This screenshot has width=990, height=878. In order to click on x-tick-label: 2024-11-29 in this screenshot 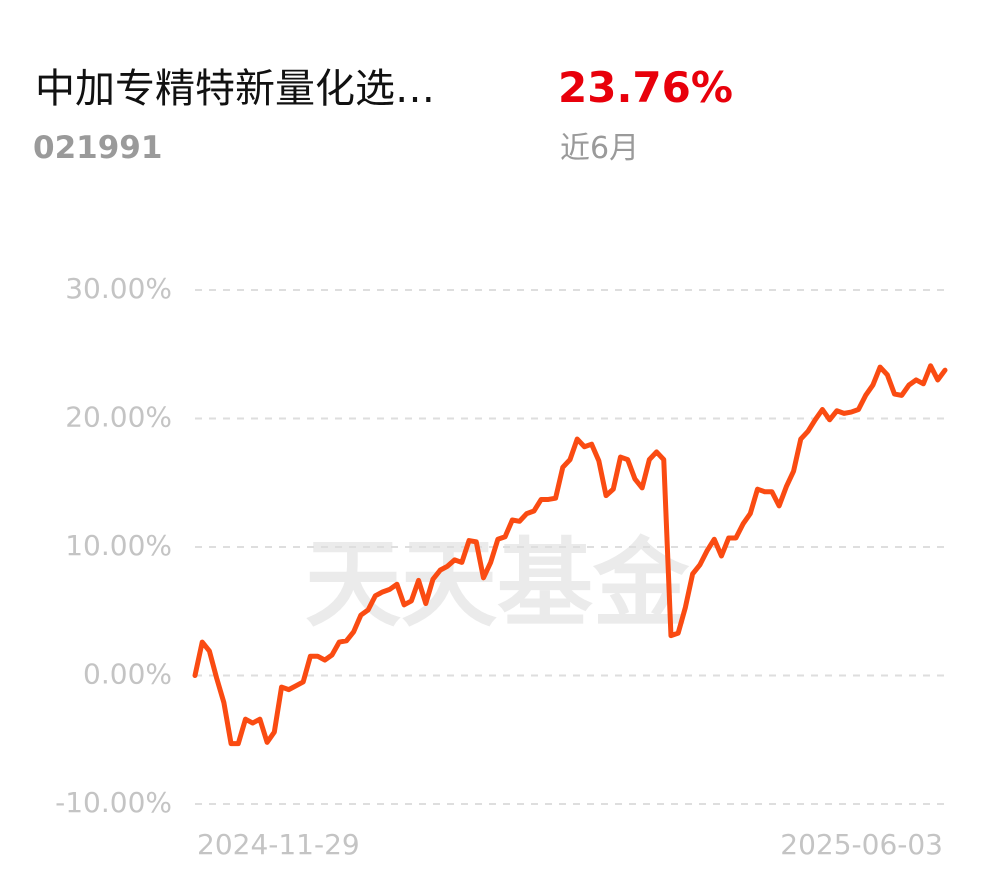, I will do `click(278, 844)`.